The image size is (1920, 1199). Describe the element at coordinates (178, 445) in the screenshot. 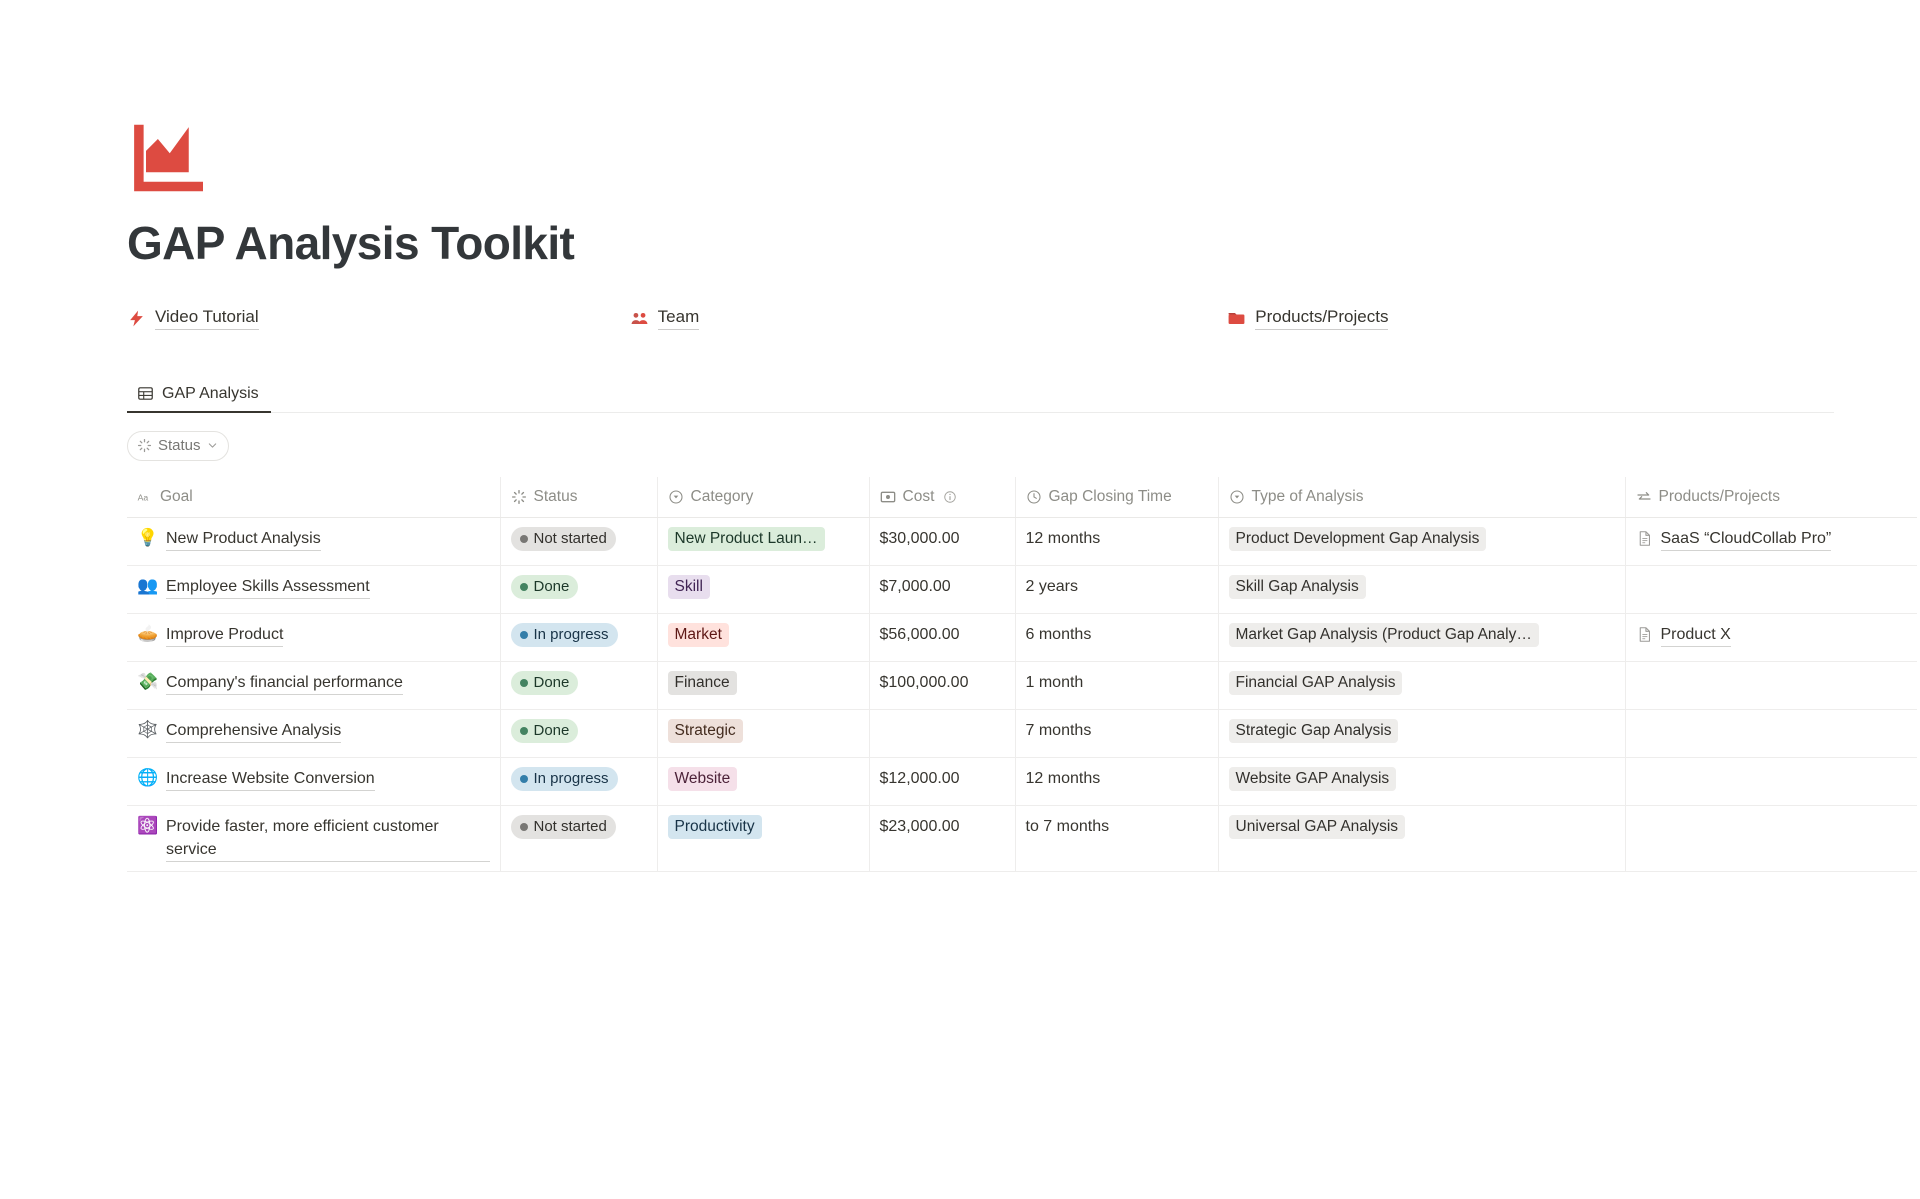

I see `filter-status: Status` at that location.